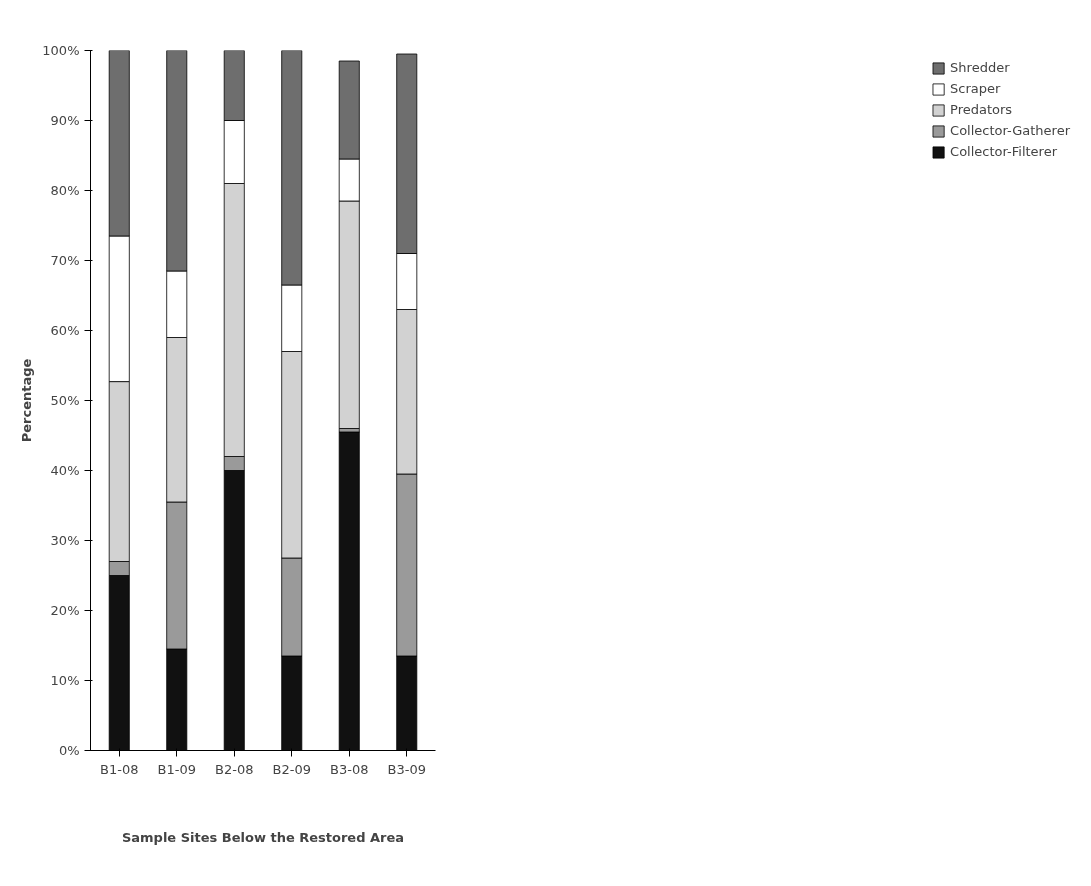 The width and height of the screenshot is (1091, 886). I want to click on y-tick-label: 30%, so click(65, 540).